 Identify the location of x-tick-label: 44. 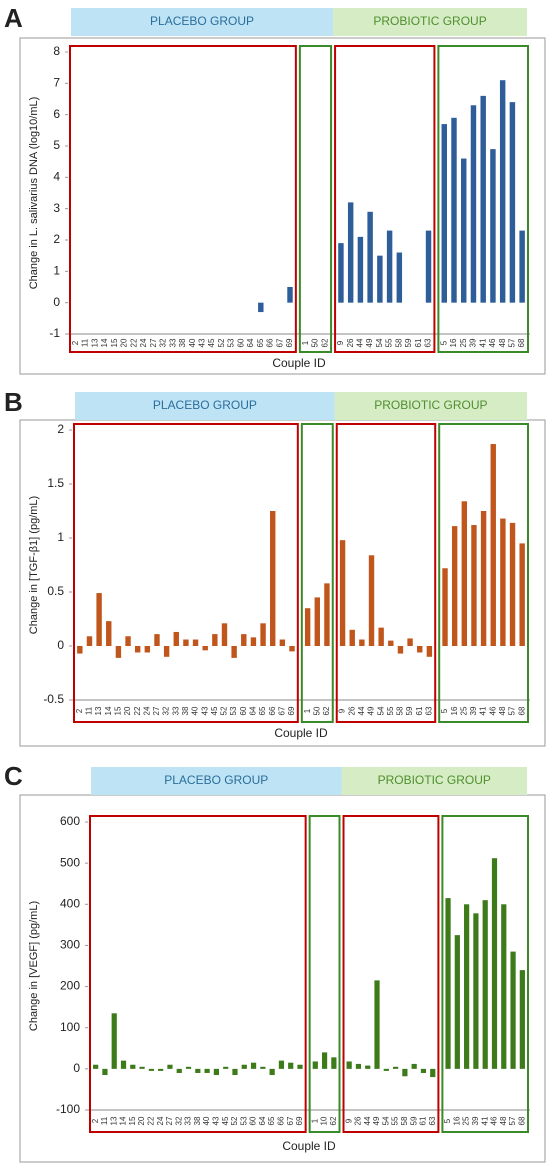
(360, 342).